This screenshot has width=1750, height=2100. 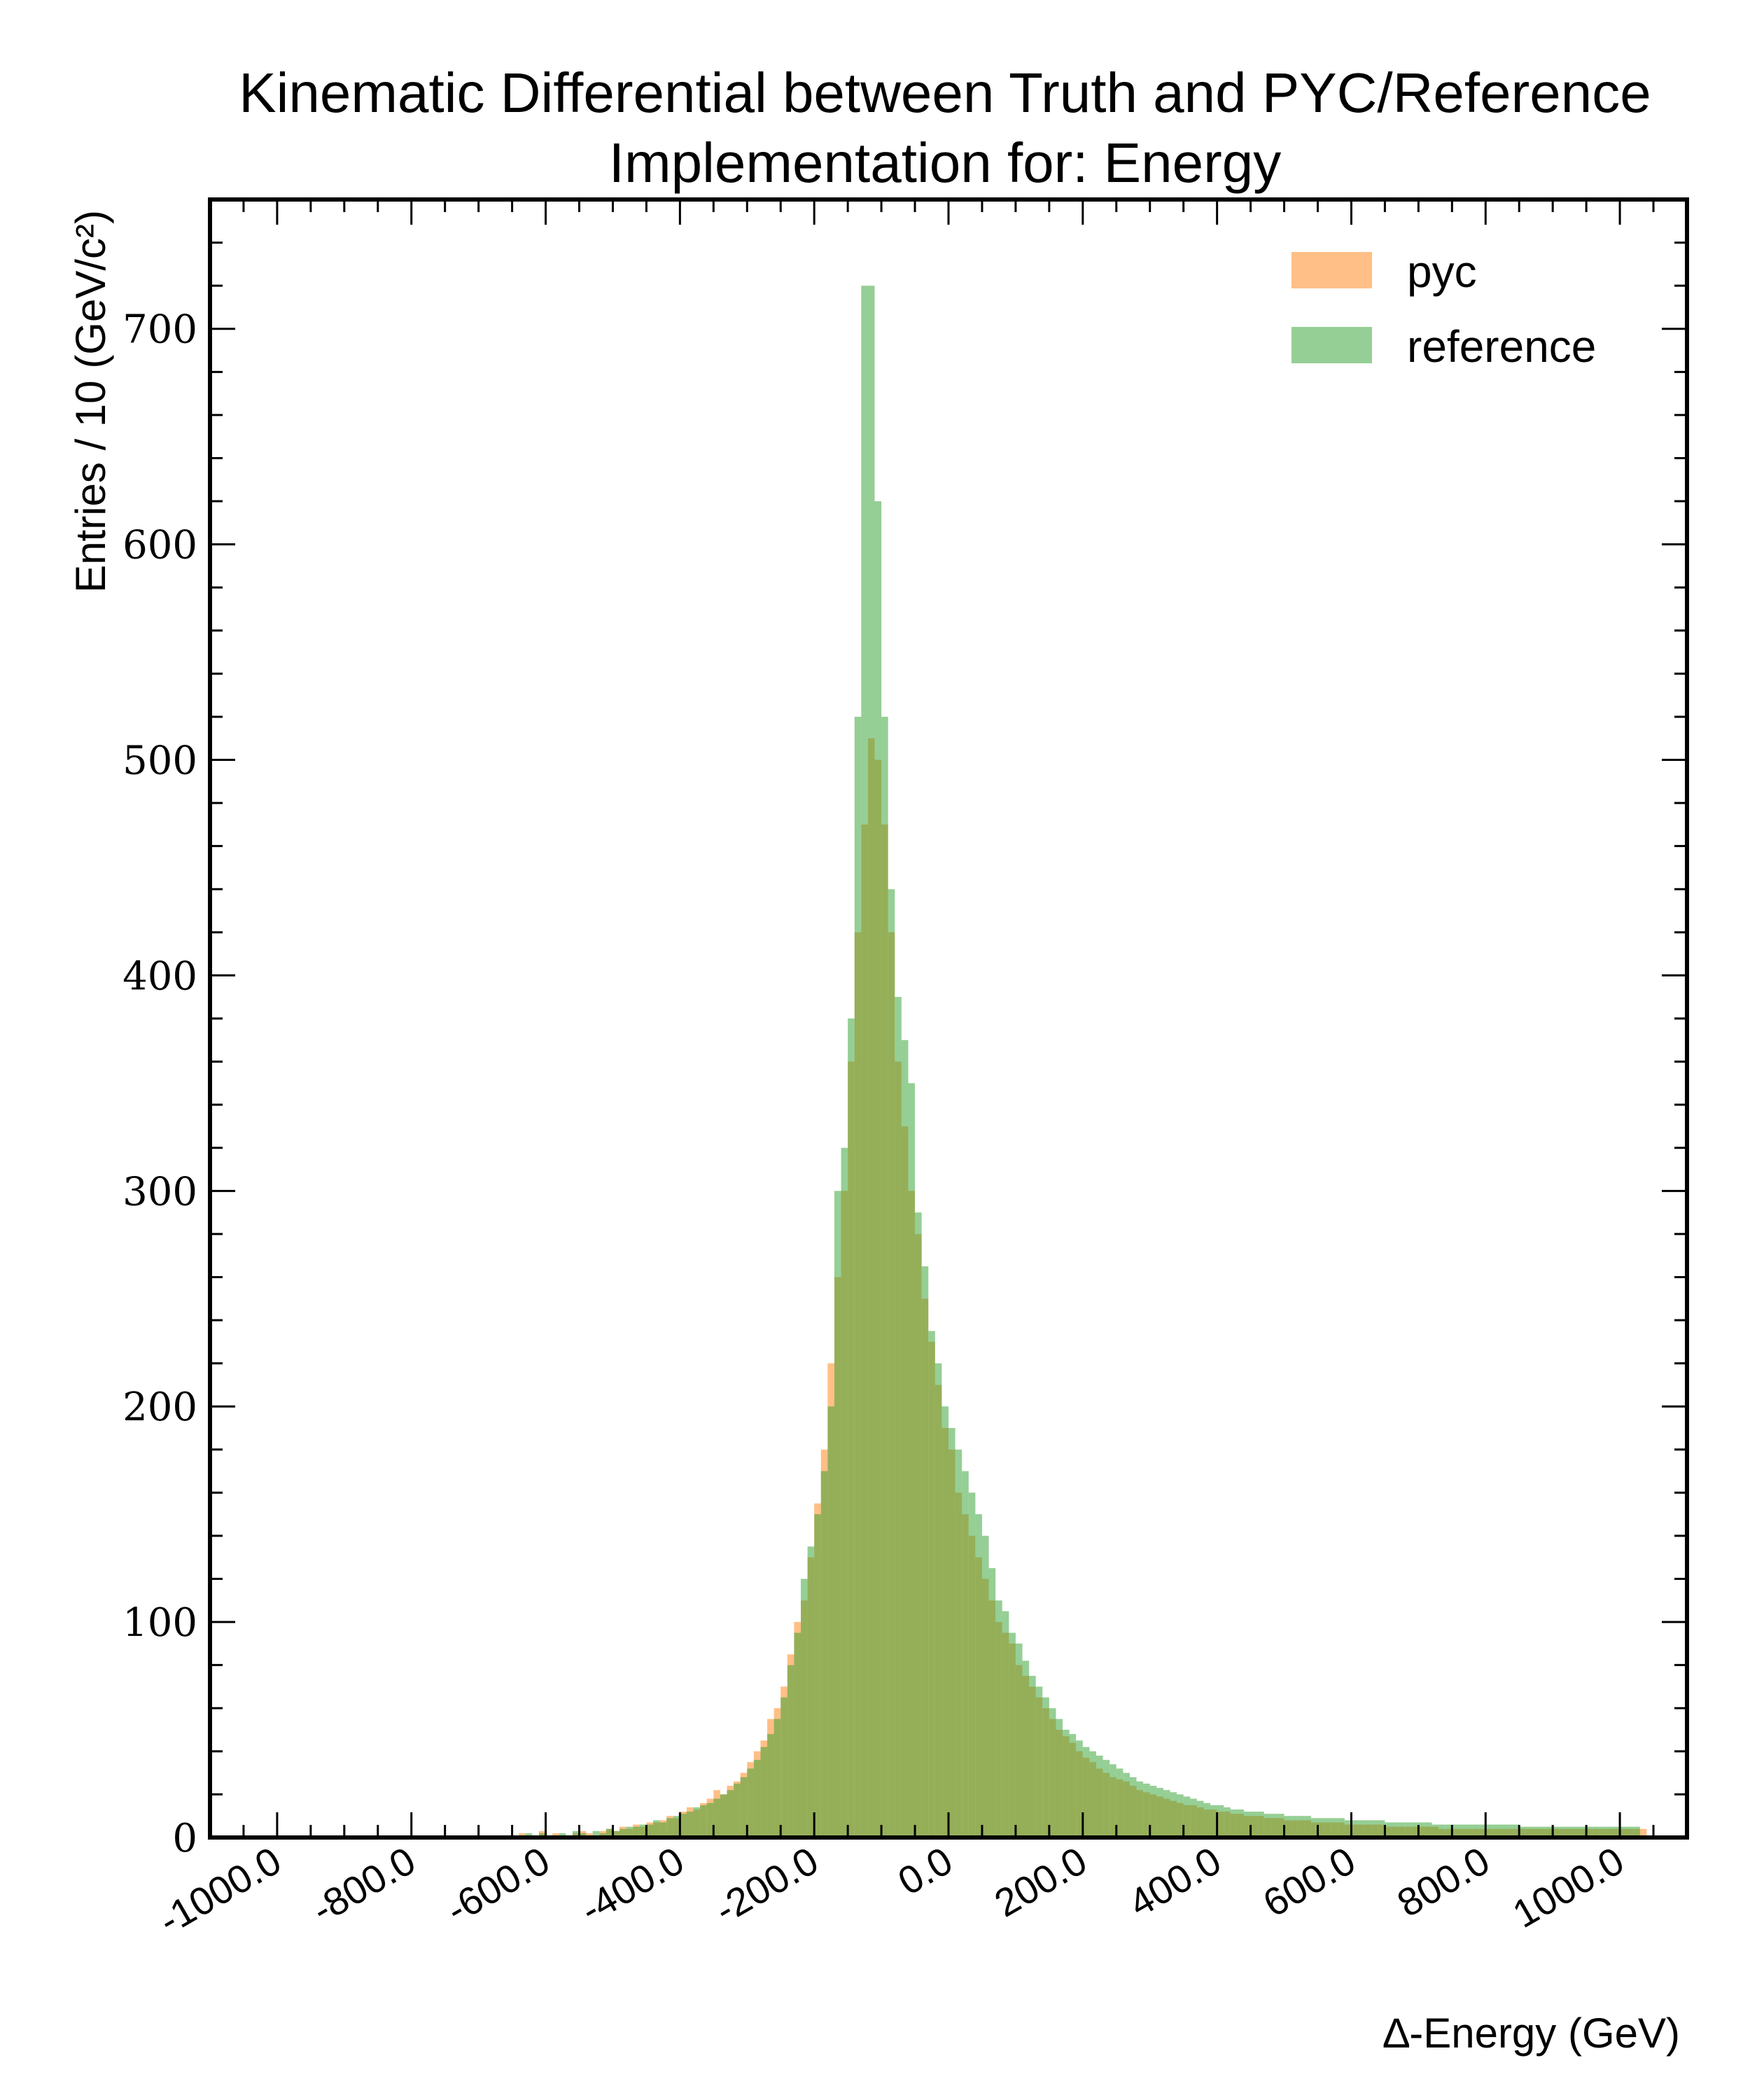 What do you see at coordinates (159, 1191) in the screenshot?
I see `y-tick-label: 300` at bounding box center [159, 1191].